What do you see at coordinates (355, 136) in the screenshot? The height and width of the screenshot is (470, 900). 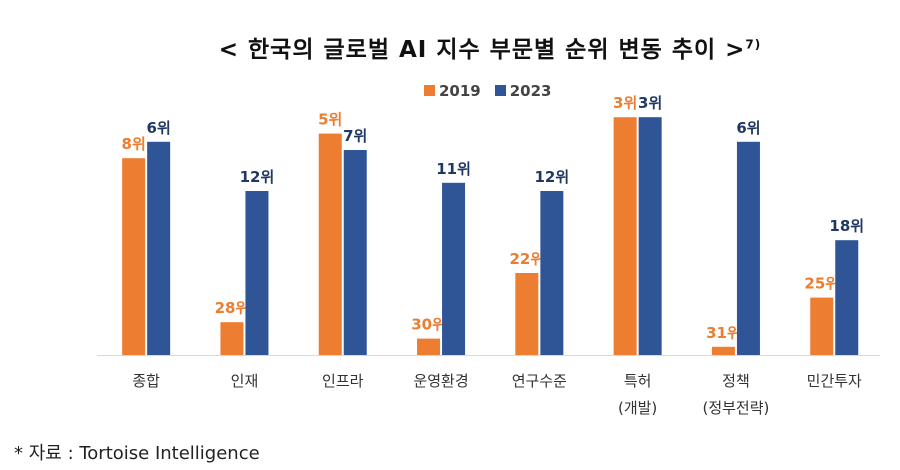 I see `data-label: 7위` at bounding box center [355, 136].